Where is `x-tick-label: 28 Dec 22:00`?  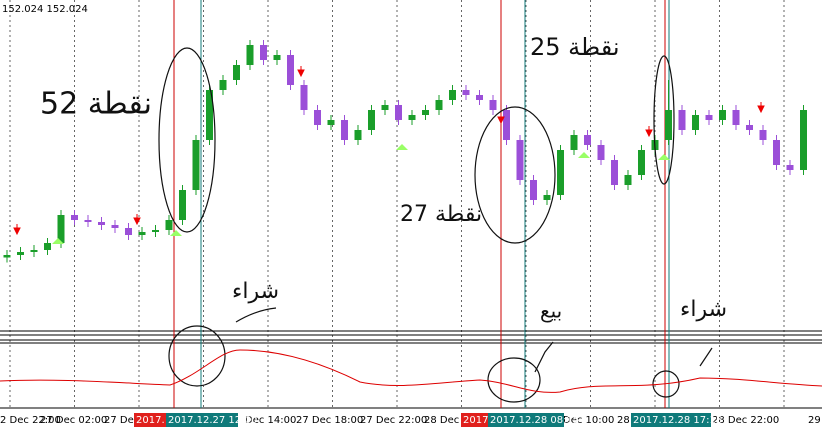 x-tick-label: 28 Dec 22:00 is located at coordinates (745, 420).